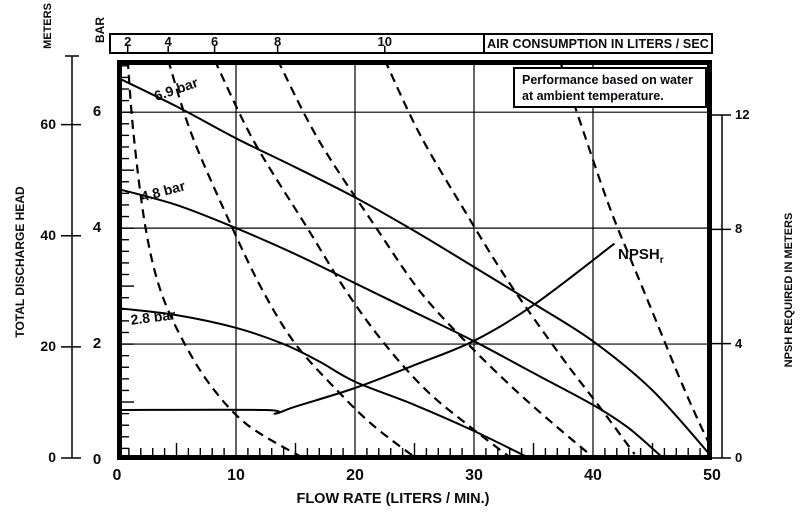 The height and width of the screenshot is (521, 805). I want to click on npsh-tick-label-8: 8, so click(739, 229).